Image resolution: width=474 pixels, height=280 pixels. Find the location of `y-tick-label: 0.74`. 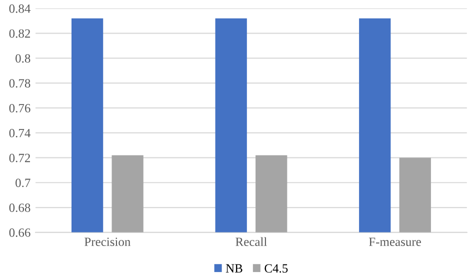

y-tick-label: 0.74 is located at coordinates (19, 133).